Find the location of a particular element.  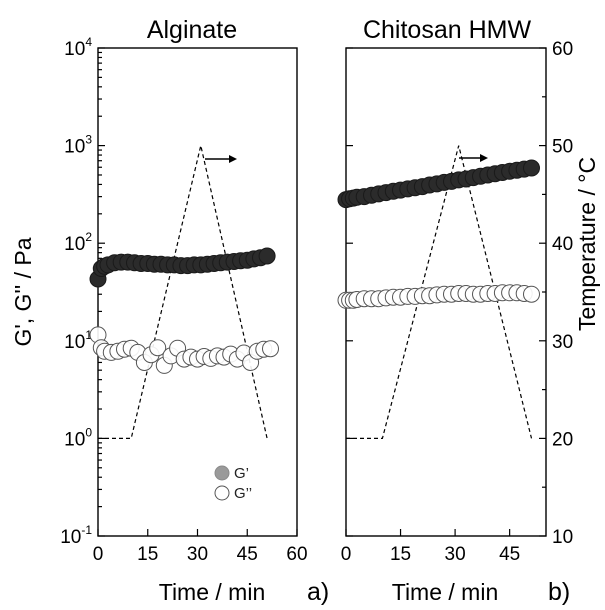

y2-tick-label: 10 is located at coordinates (562, 537).